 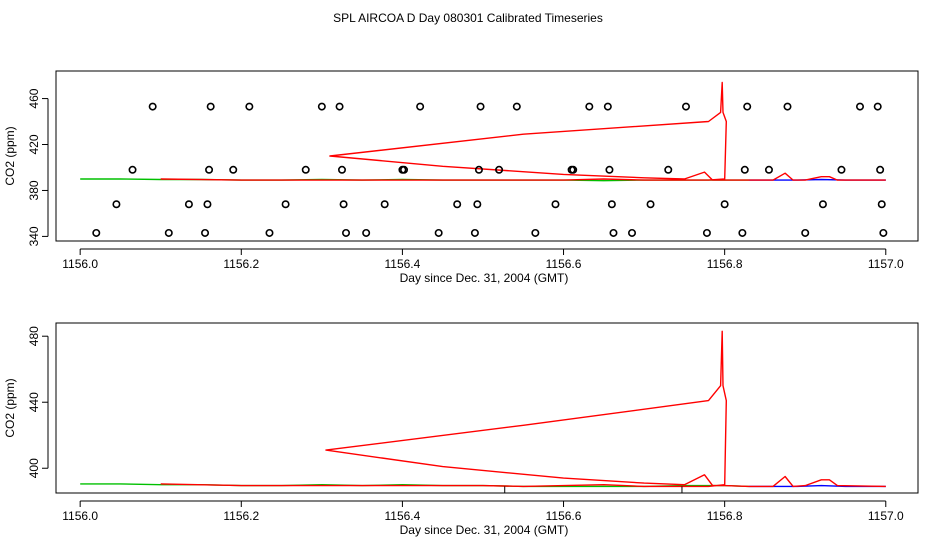 I want to click on bottom-x-tick-label: 1156.6, so click(x=564, y=516).